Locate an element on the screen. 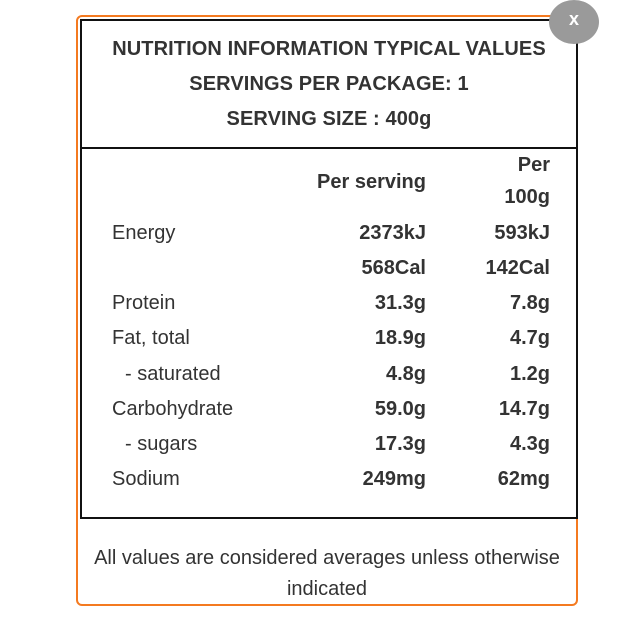 The width and height of the screenshot is (624, 624). close-button: x is located at coordinates (574, 22).